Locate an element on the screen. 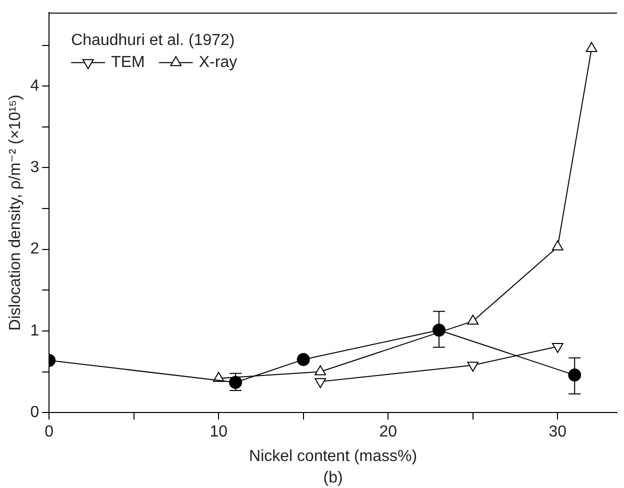 This screenshot has width=624, height=488. x-tick-label: 10 is located at coordinates (219, 432).